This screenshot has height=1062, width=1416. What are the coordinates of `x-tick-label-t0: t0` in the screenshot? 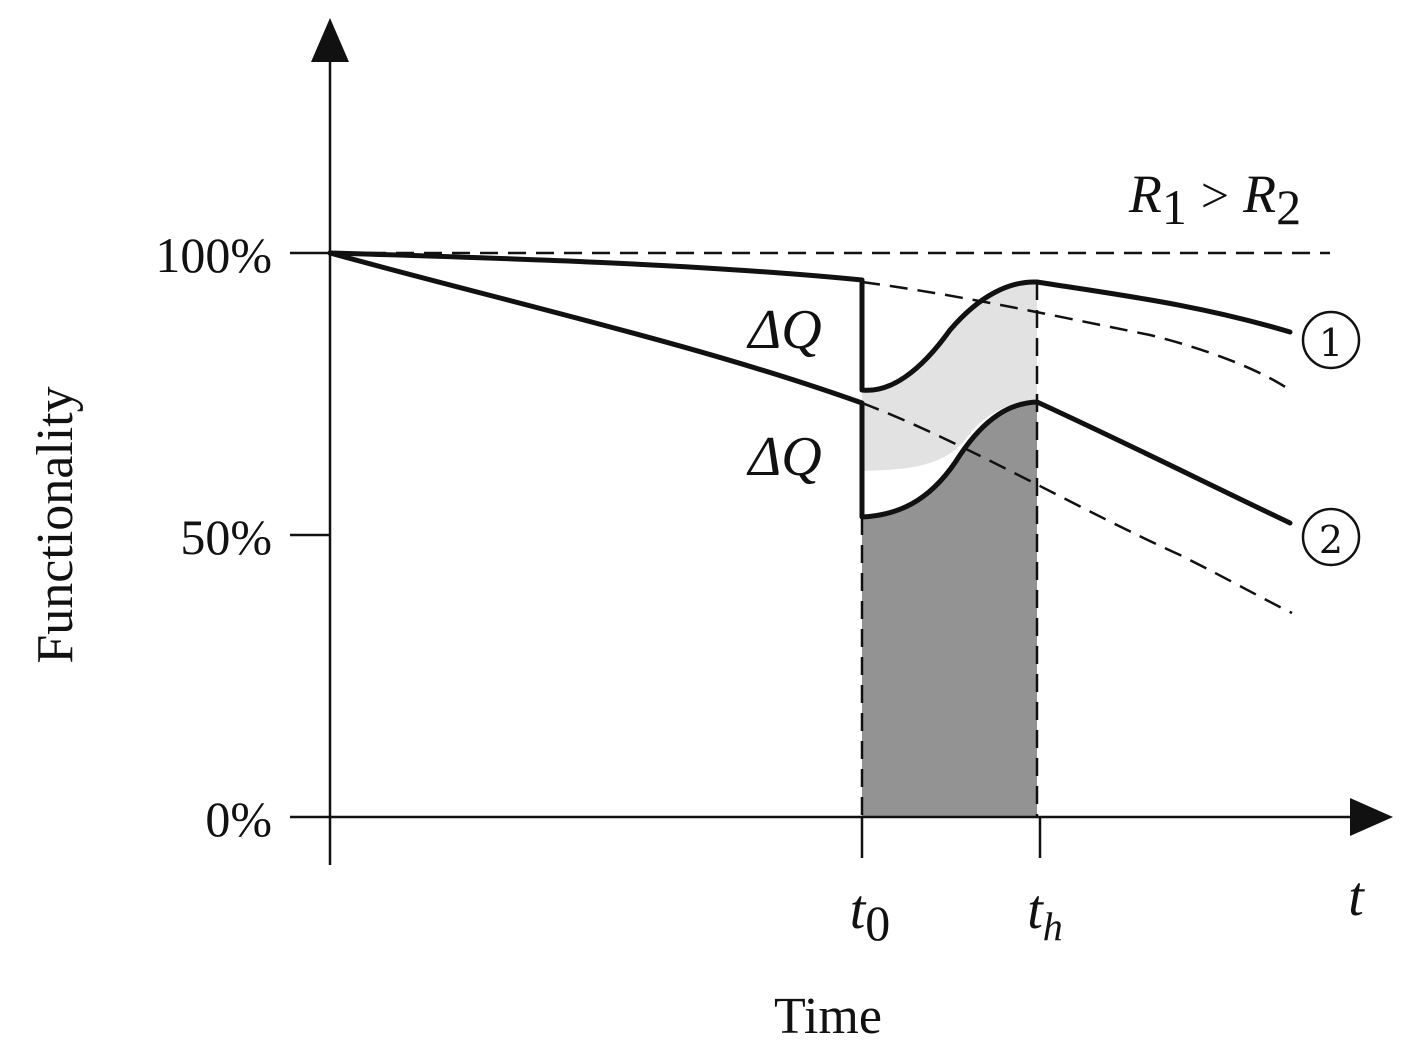 It's located at (870, 915).